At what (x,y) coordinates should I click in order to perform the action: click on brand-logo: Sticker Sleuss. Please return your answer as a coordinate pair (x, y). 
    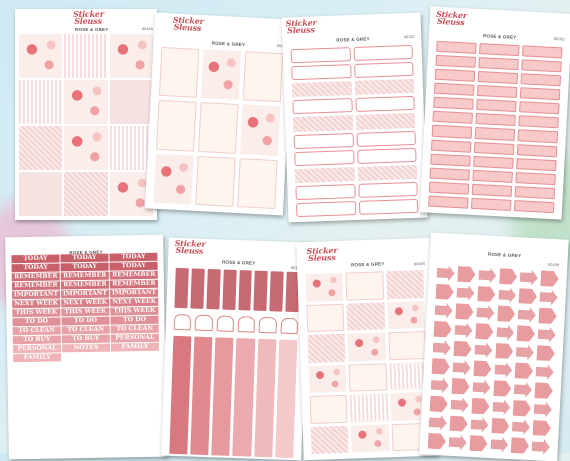
    Looking at the image, I should click on (88, 17).